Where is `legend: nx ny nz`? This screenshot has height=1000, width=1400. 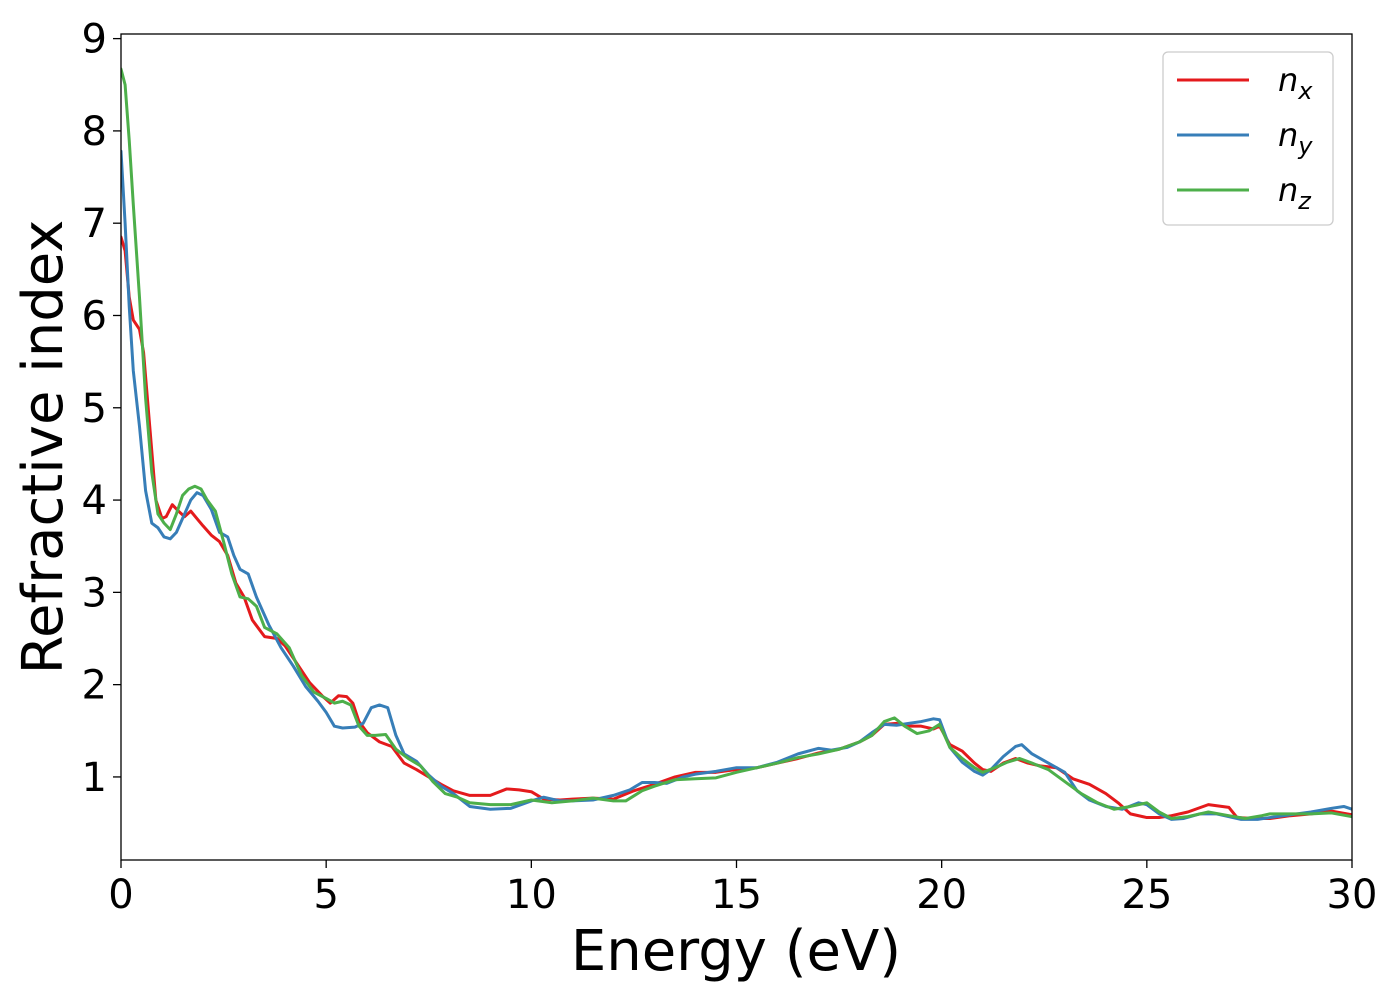 legend: nx ny nz is located at coordinates (1248, 138).